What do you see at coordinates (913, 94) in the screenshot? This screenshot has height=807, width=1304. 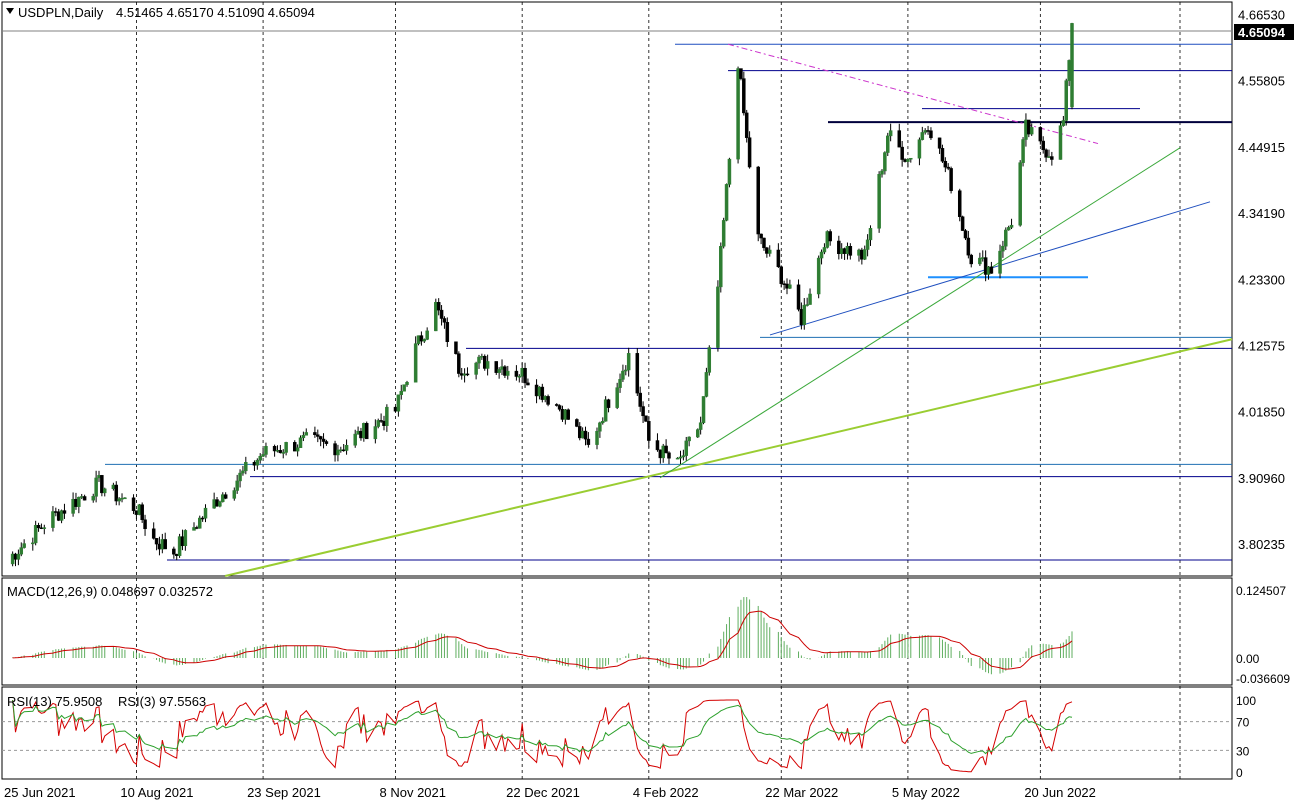 I see `trendline-resistance-dashed` at bounding box center [913, 94].